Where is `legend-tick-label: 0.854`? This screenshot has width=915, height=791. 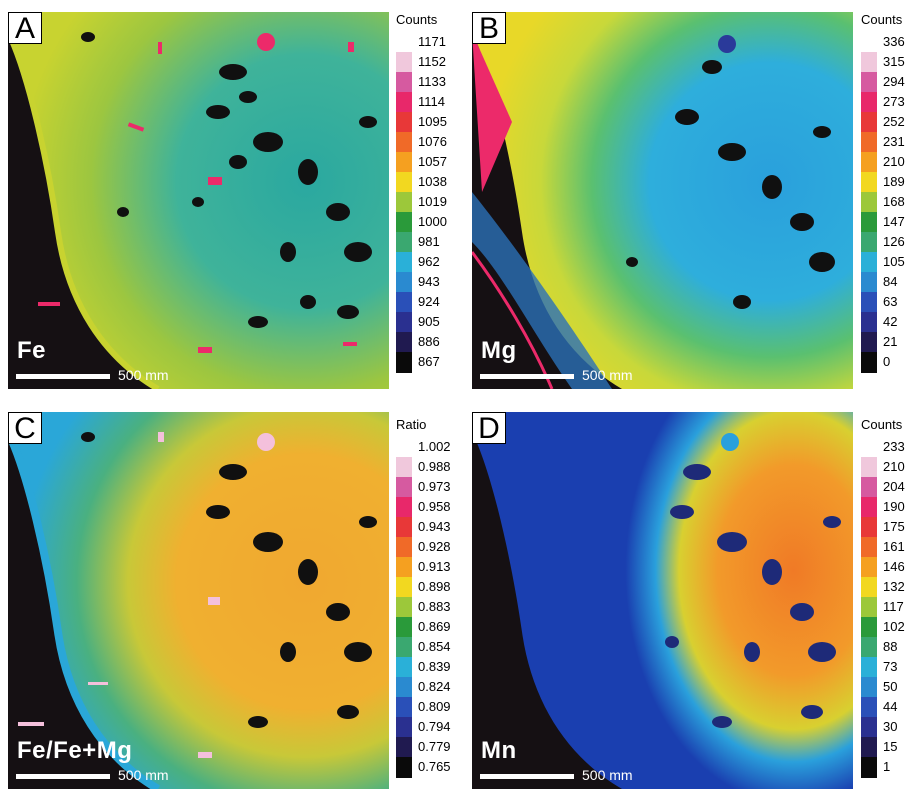
legend-tick-label: 0.854 is located at coordinates (434, 646).